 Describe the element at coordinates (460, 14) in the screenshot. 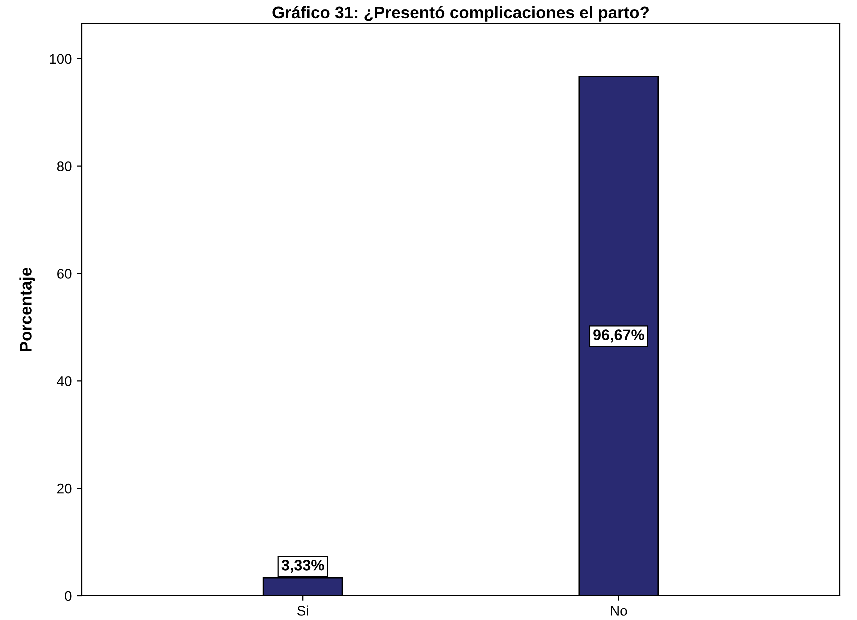

I see `chart-title: Gráfico 31: ¿Presentó complicaciones el parto?` at that location.